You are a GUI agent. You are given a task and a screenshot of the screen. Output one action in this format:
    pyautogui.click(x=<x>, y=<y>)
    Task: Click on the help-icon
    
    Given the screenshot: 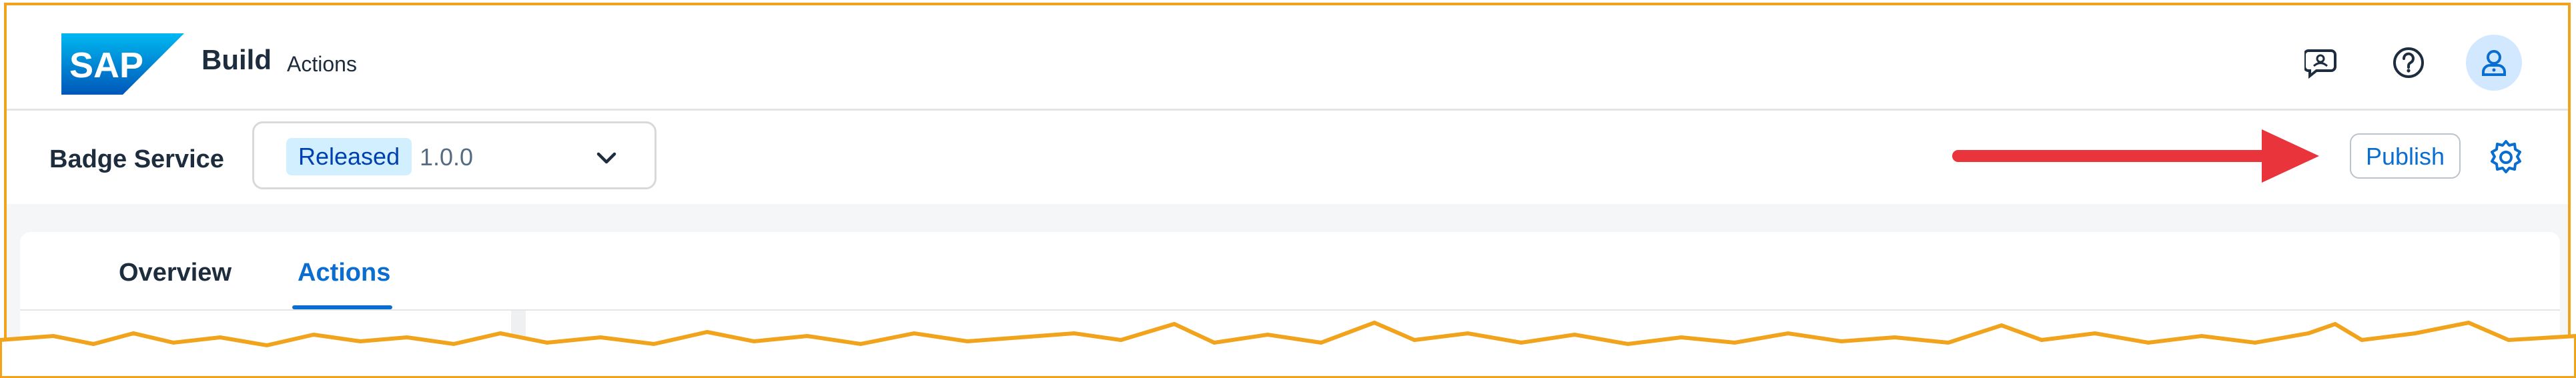 What is the action you would take?
    pyautogui.click(x=2408, y=62)
    